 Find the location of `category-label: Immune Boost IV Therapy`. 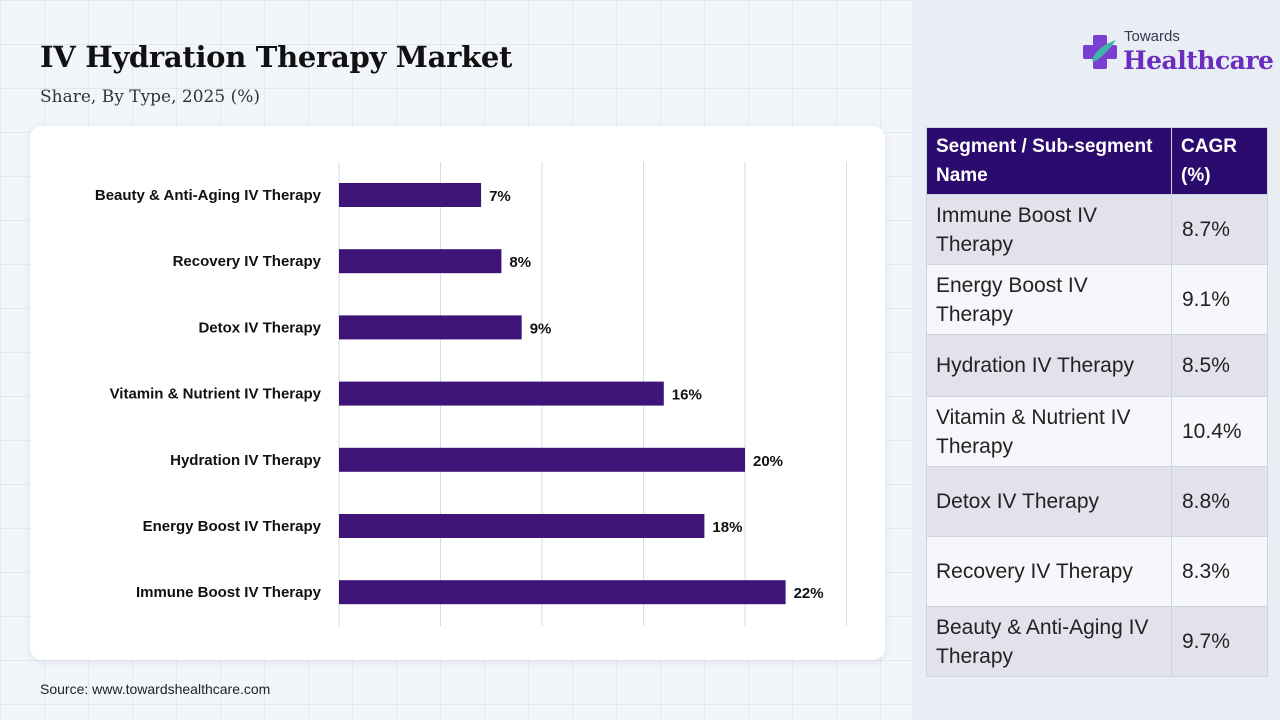

category-label: Immune Boost IV Therapy is located at coordinates (229, 592).